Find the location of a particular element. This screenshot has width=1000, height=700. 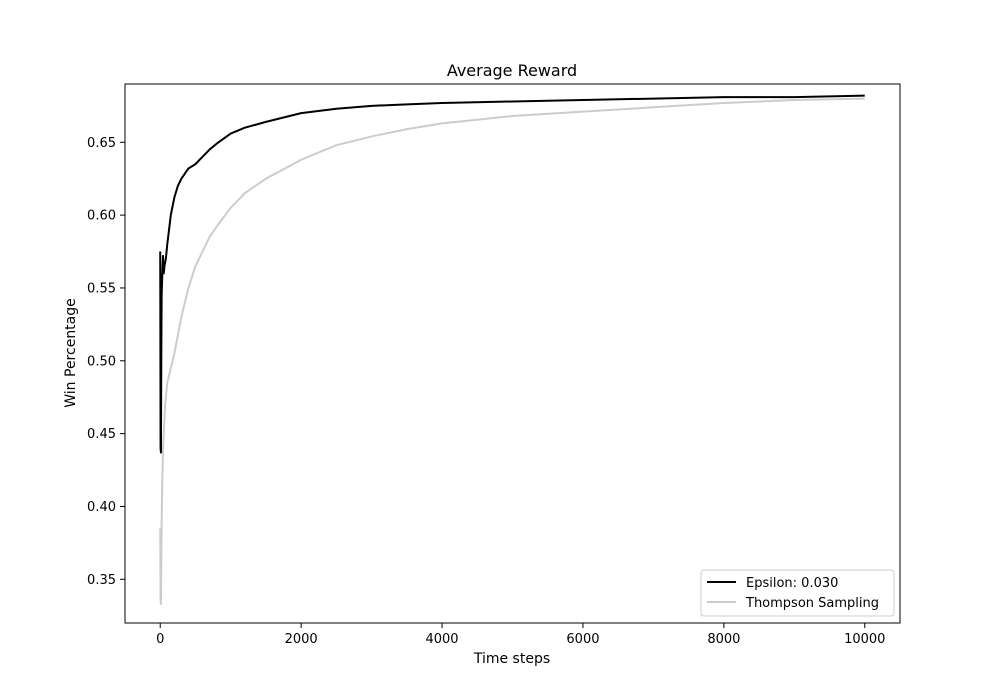

legend: Epsilon: 0.030 Thompson Sampling is located at coordinates (797, 593).